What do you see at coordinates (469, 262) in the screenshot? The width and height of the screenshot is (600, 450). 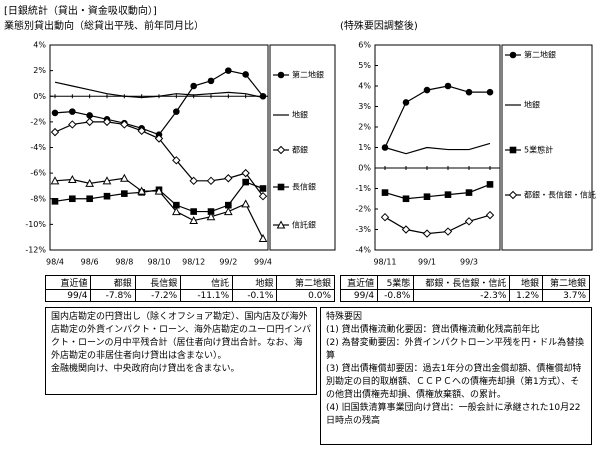 I see `x-tick-label: 99/3` at bounding box center [469, 262].